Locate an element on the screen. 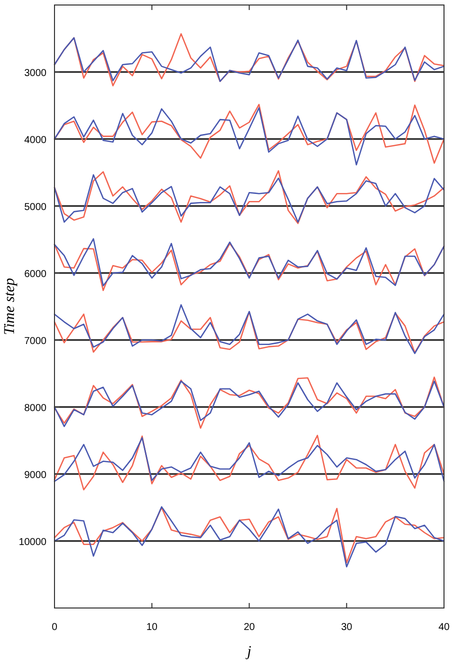  x-tick-label: 10 is located at coordinates (152, 627).